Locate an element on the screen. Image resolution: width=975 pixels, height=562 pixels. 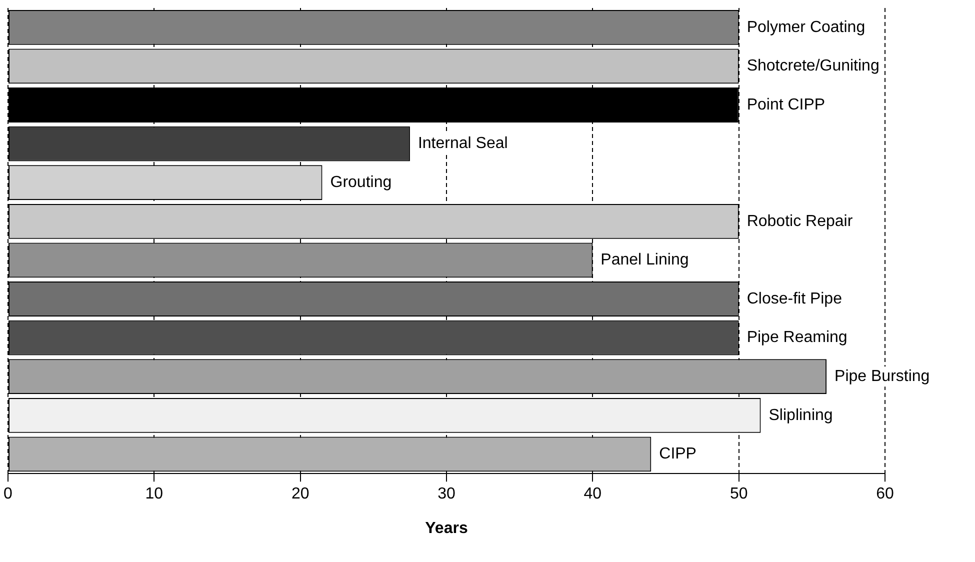
x-tick-label: 0 is located at coordinates (8, 494).